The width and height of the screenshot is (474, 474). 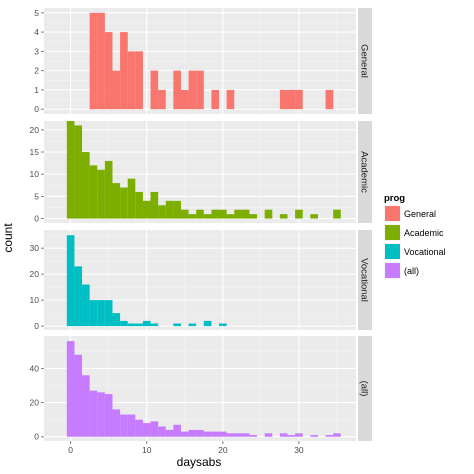 I want to click on x-axis: 0 10 20 30, so click(x=186, y=448).